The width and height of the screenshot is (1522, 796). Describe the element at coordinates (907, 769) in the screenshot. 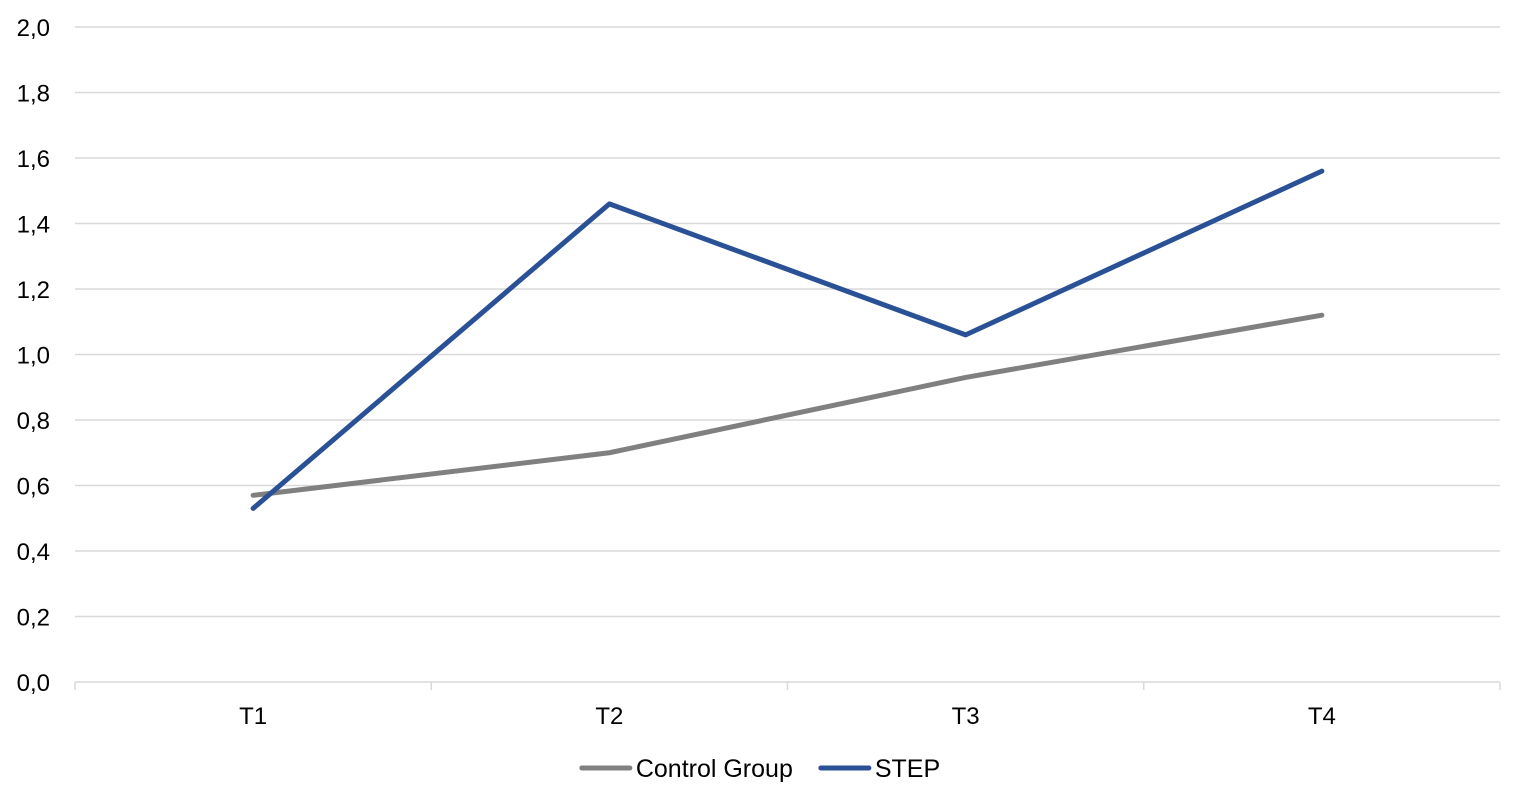

I see `legend-label: STEP` at that location.